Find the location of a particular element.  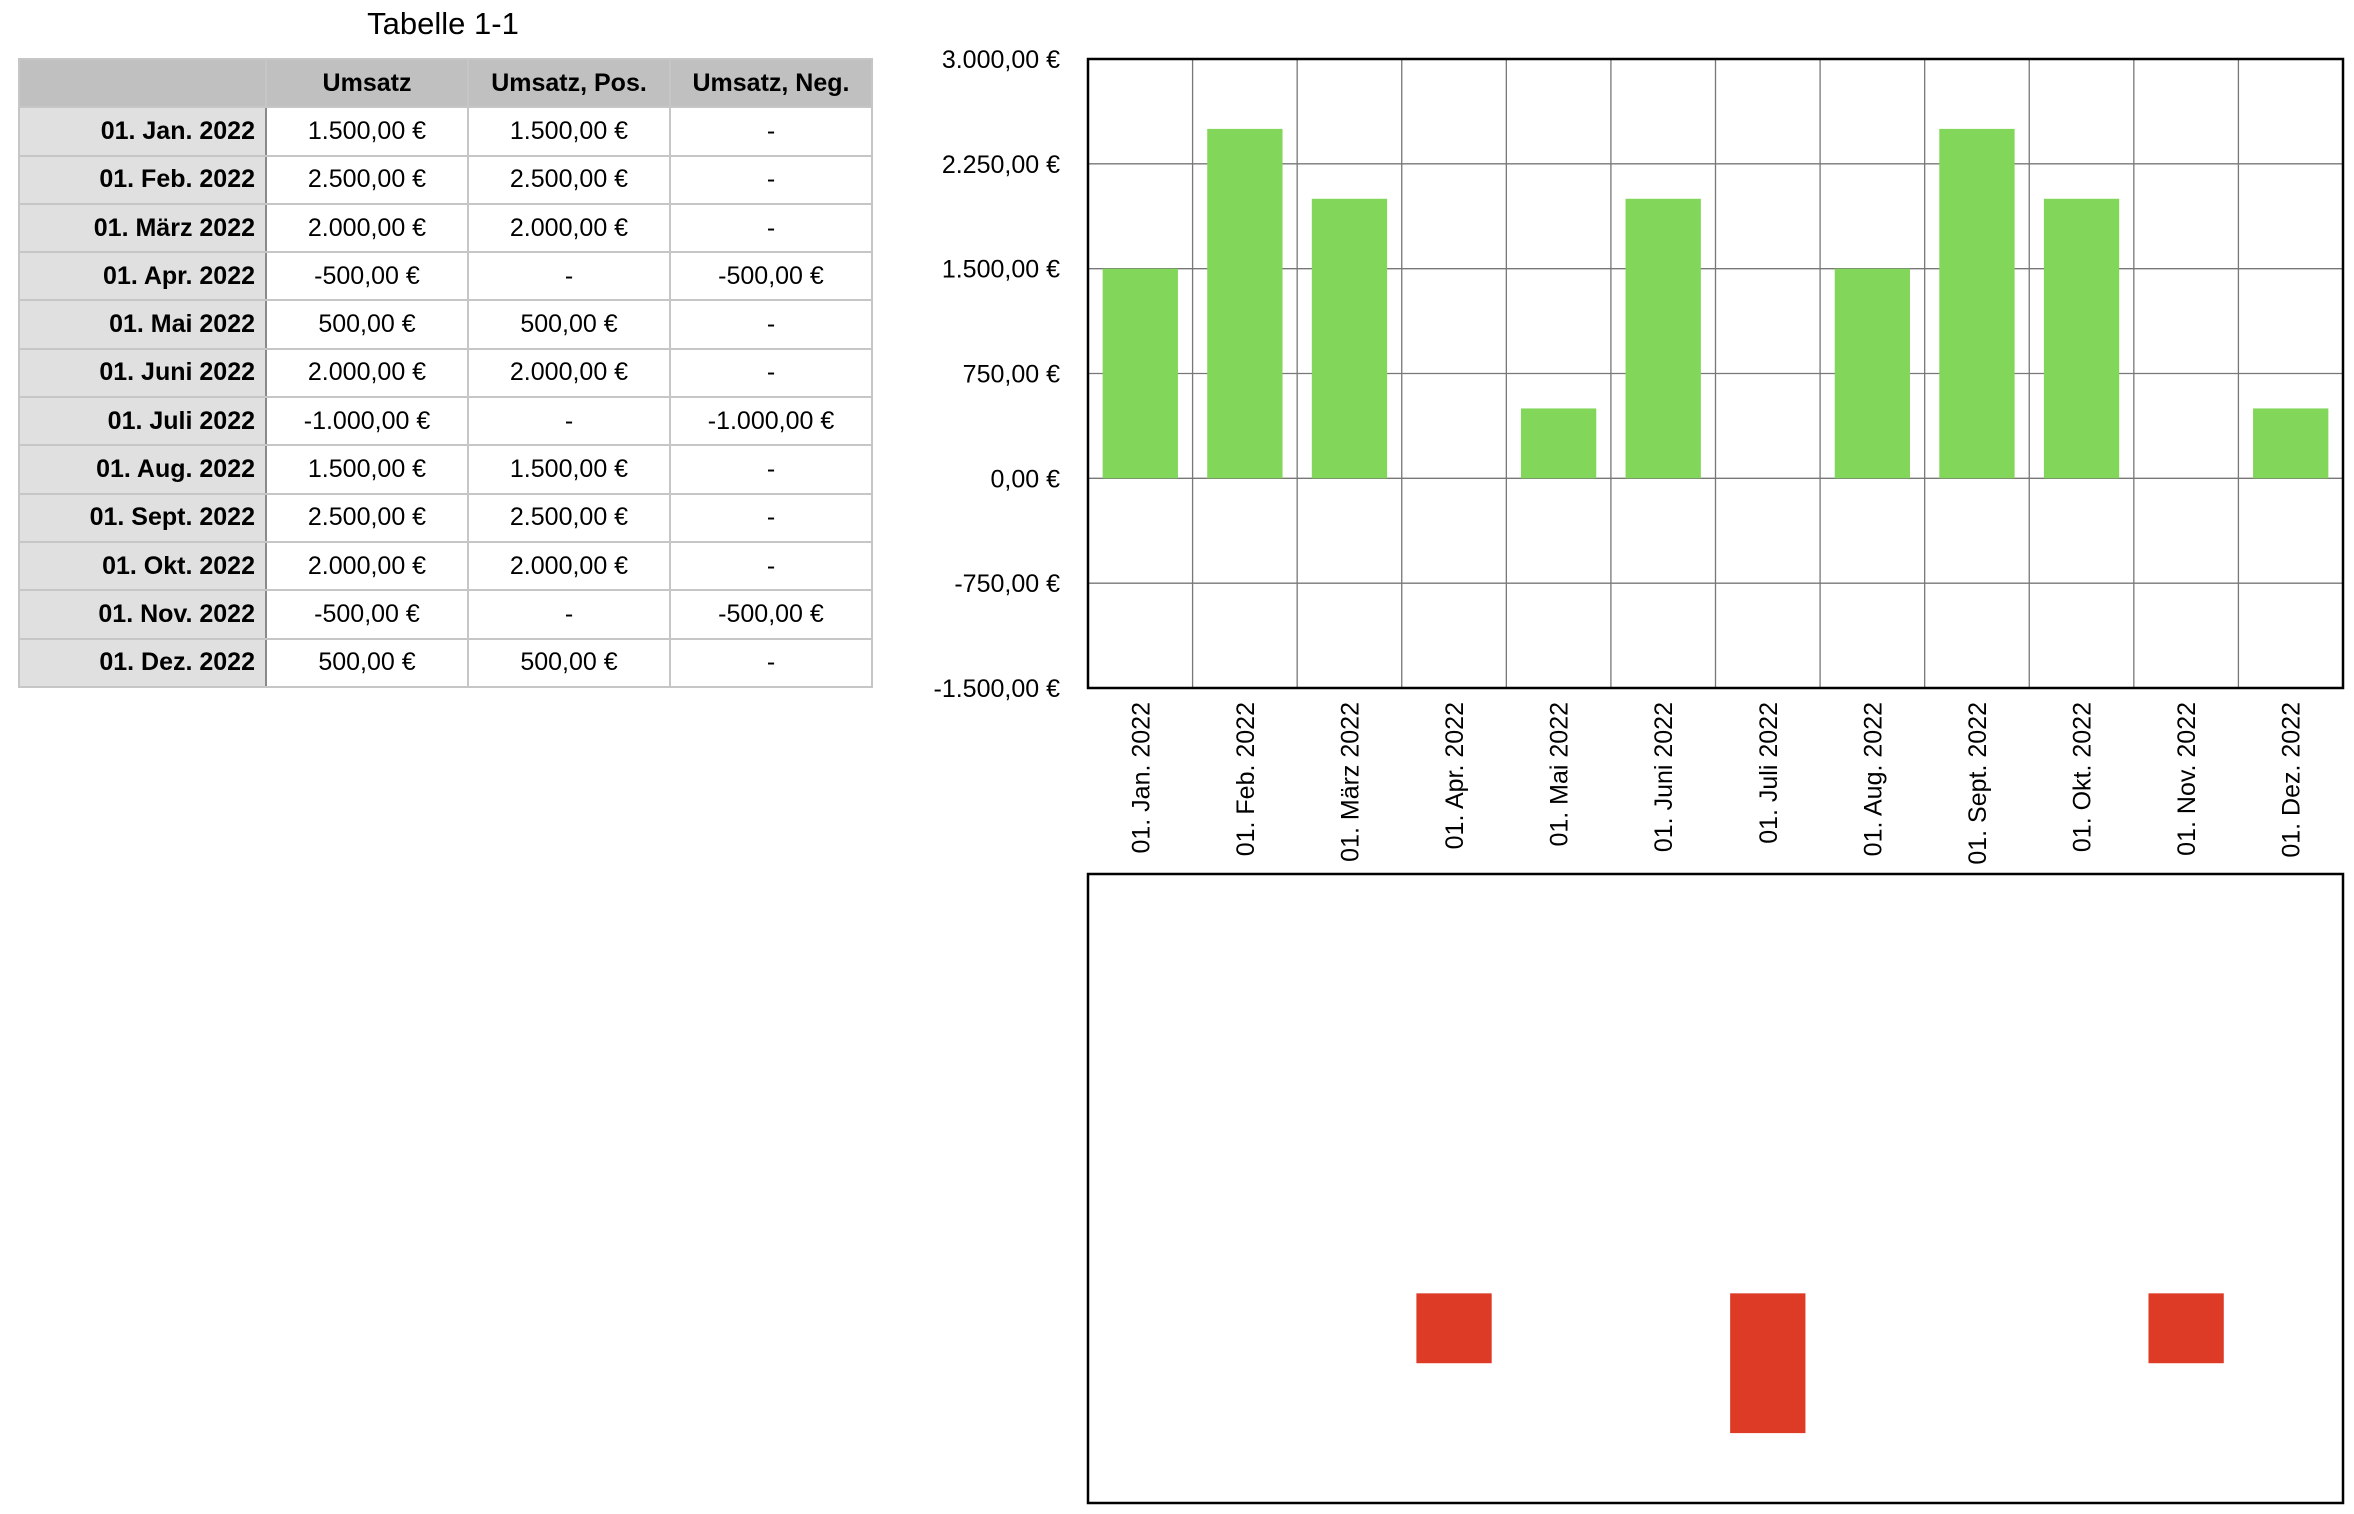

table-row: 01. Nov. 2022 -500,00 € - -500,00 € is located at coordinates (445, 614).